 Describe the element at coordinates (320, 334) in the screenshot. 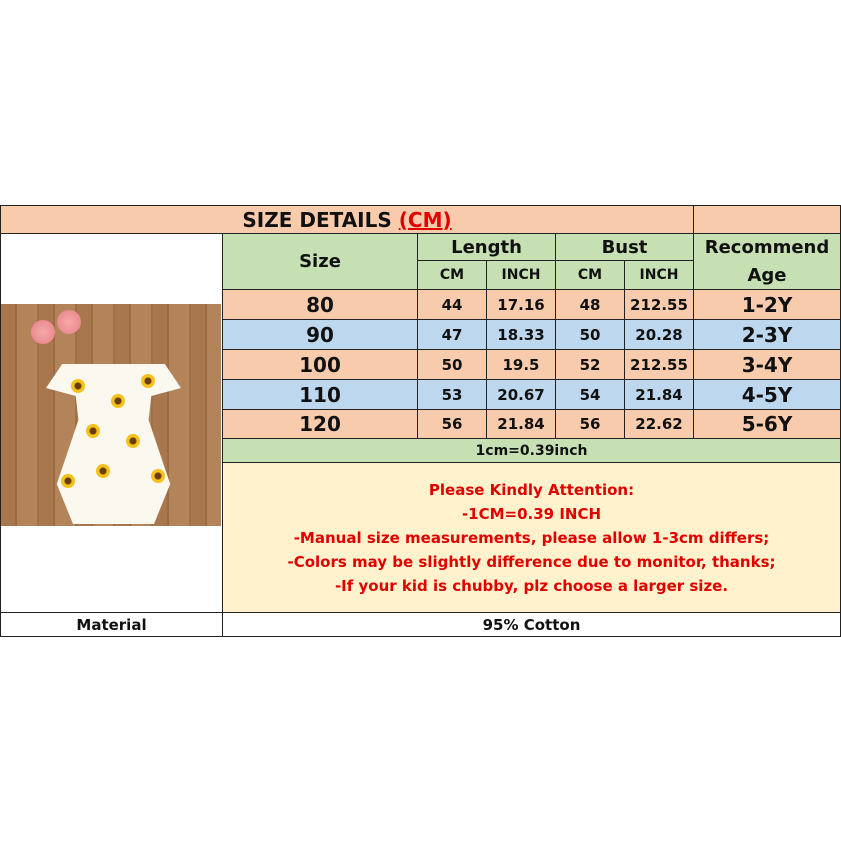

I see `cell-size: 90` at that location.